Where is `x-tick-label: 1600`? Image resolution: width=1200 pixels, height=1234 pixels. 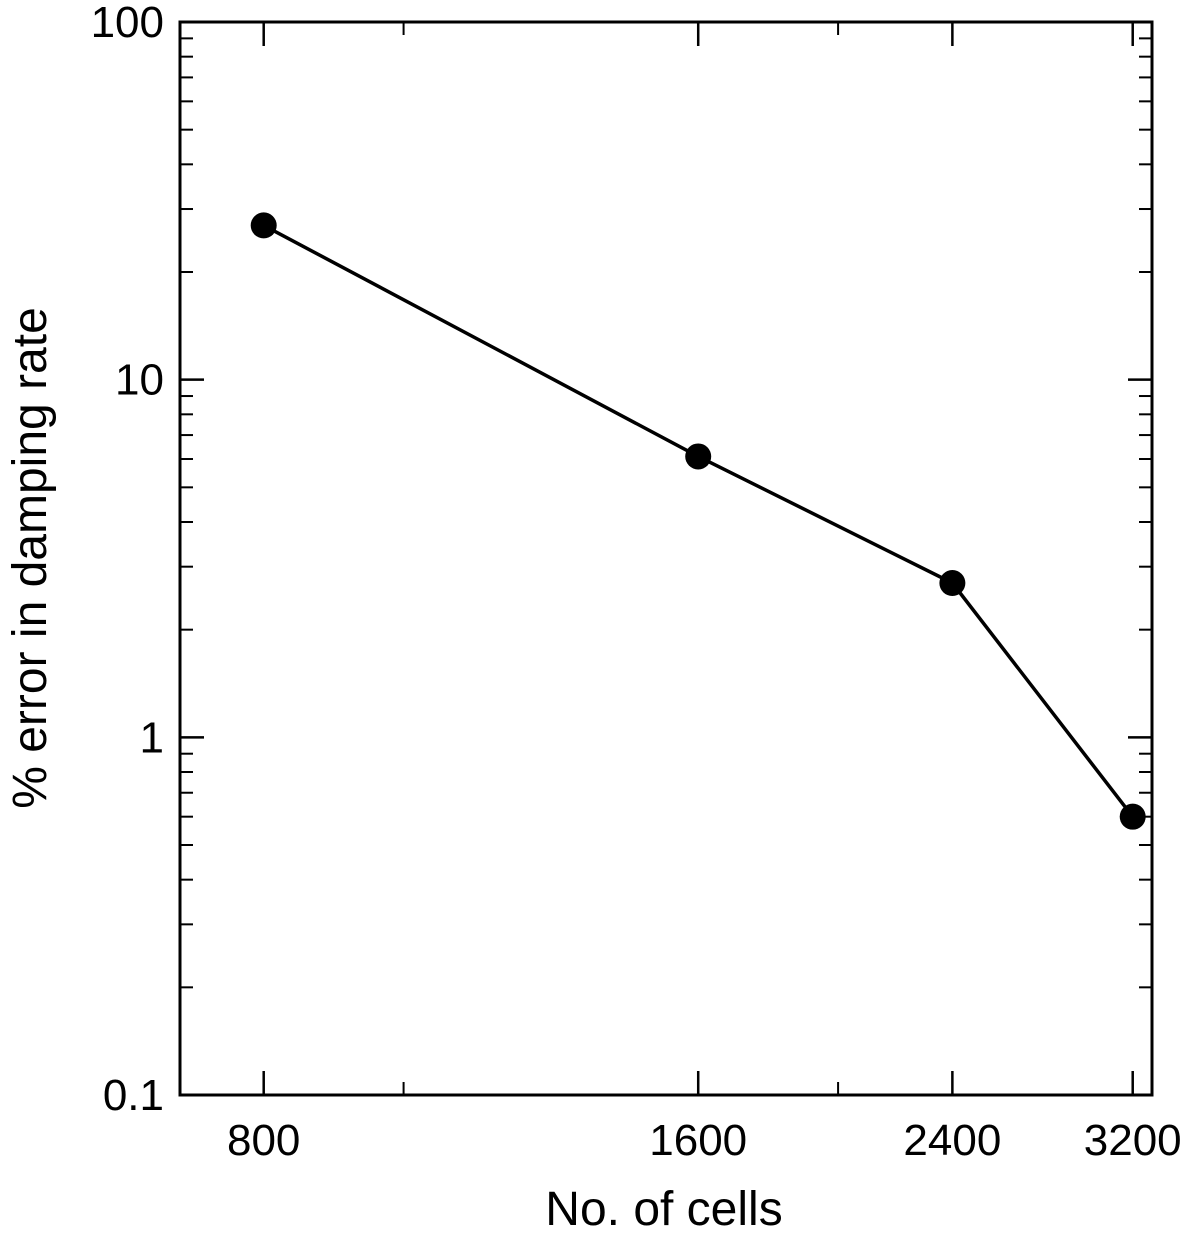 x-tick-label: 1600 is located at coordinates (698, 1140).